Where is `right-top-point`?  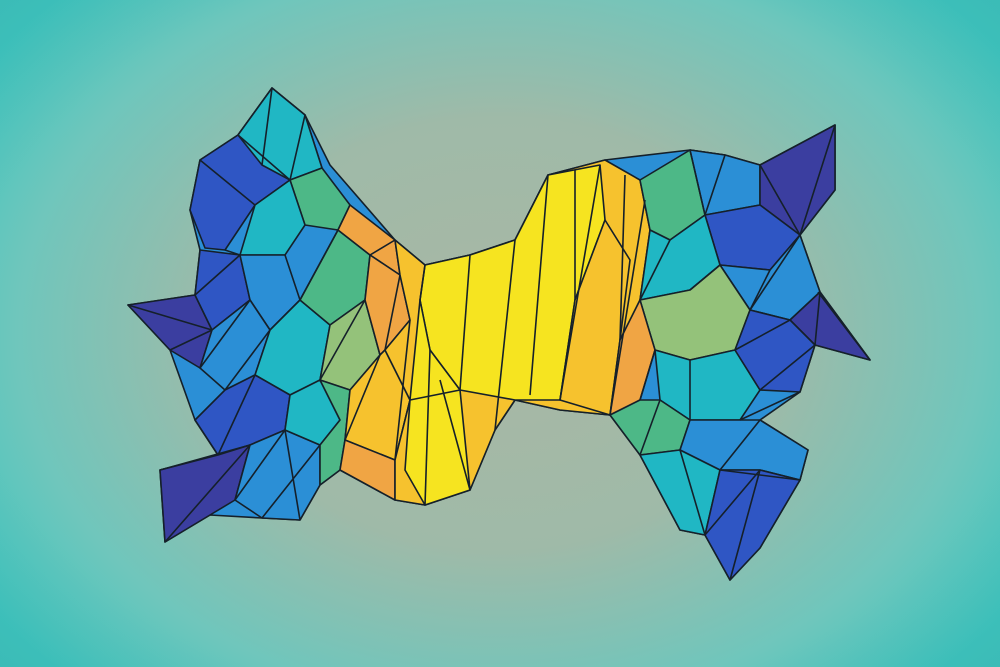 right-top-point is located at coordinates (797, 180).